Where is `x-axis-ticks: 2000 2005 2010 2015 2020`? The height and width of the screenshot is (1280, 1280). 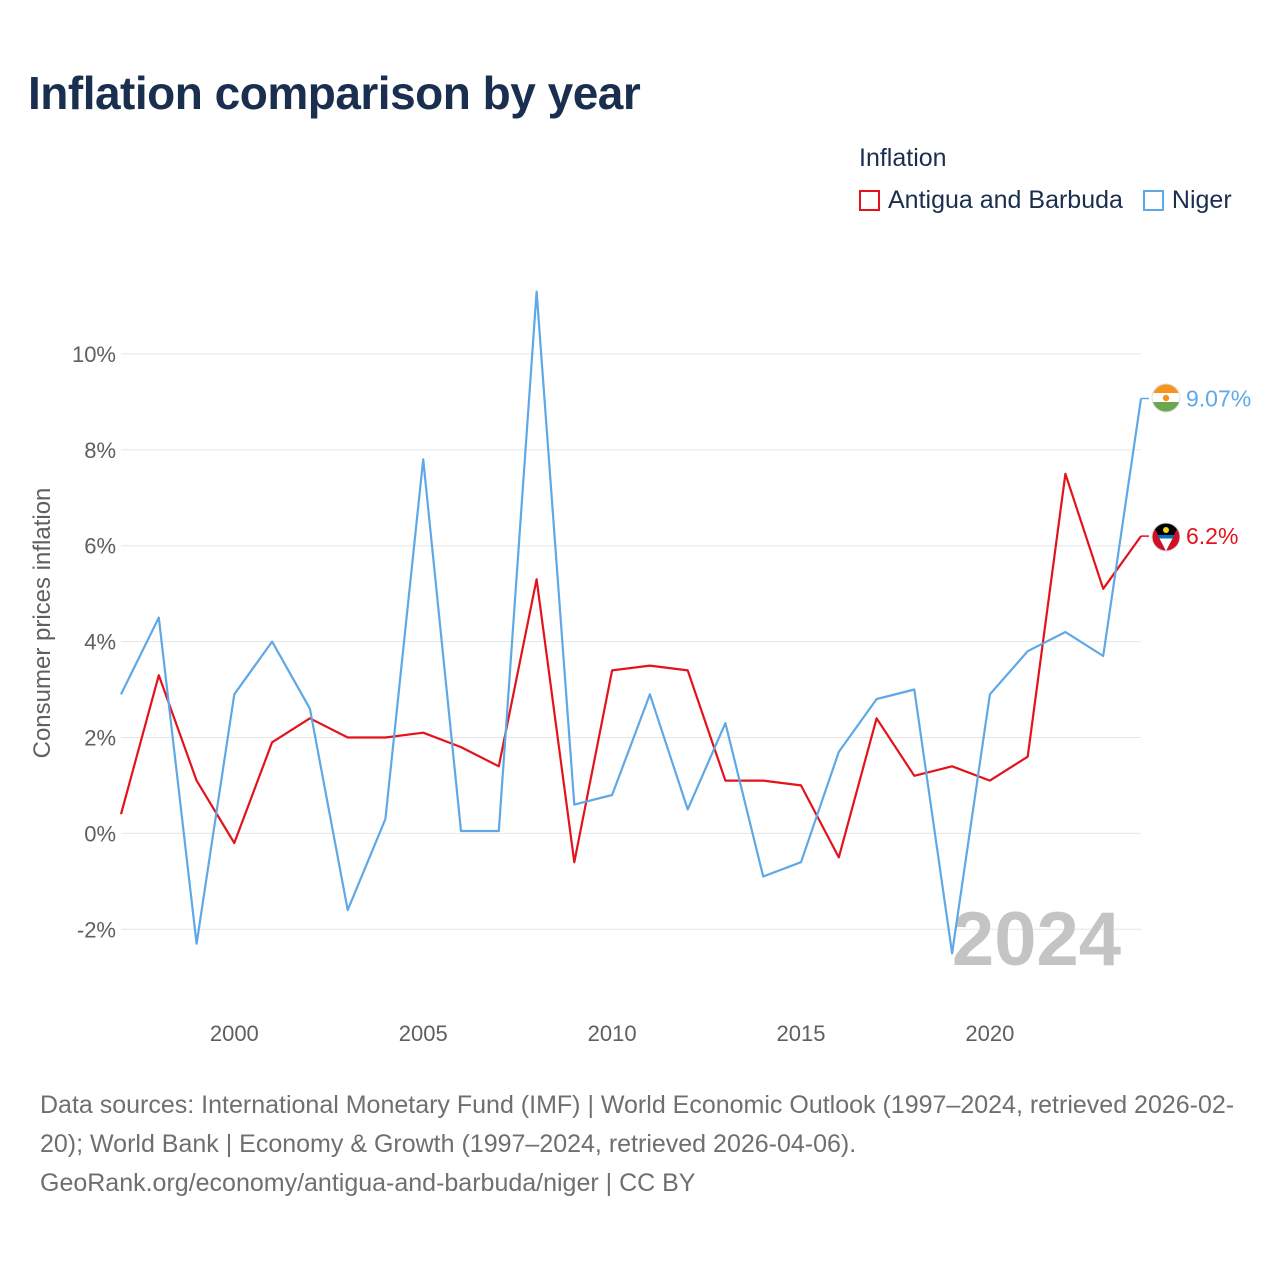
x-axis-ticks: 2000 2005 2010 2015 2020 is located at coordinates (612, 1033).